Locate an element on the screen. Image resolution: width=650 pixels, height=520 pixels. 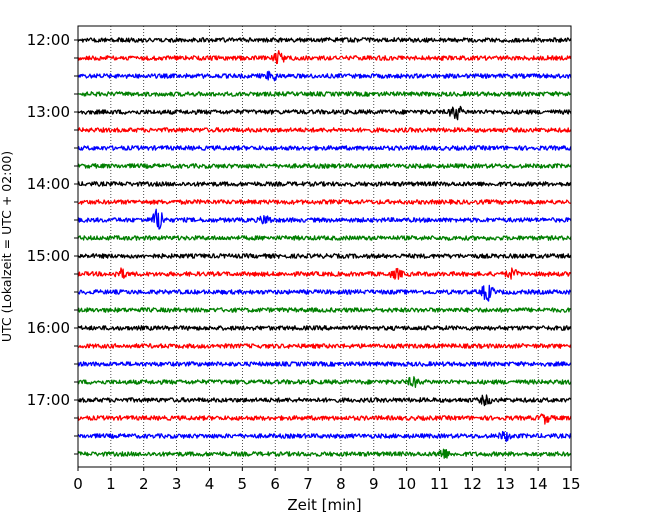
x-tick-label: 5 is located at coordinates (243, 484).